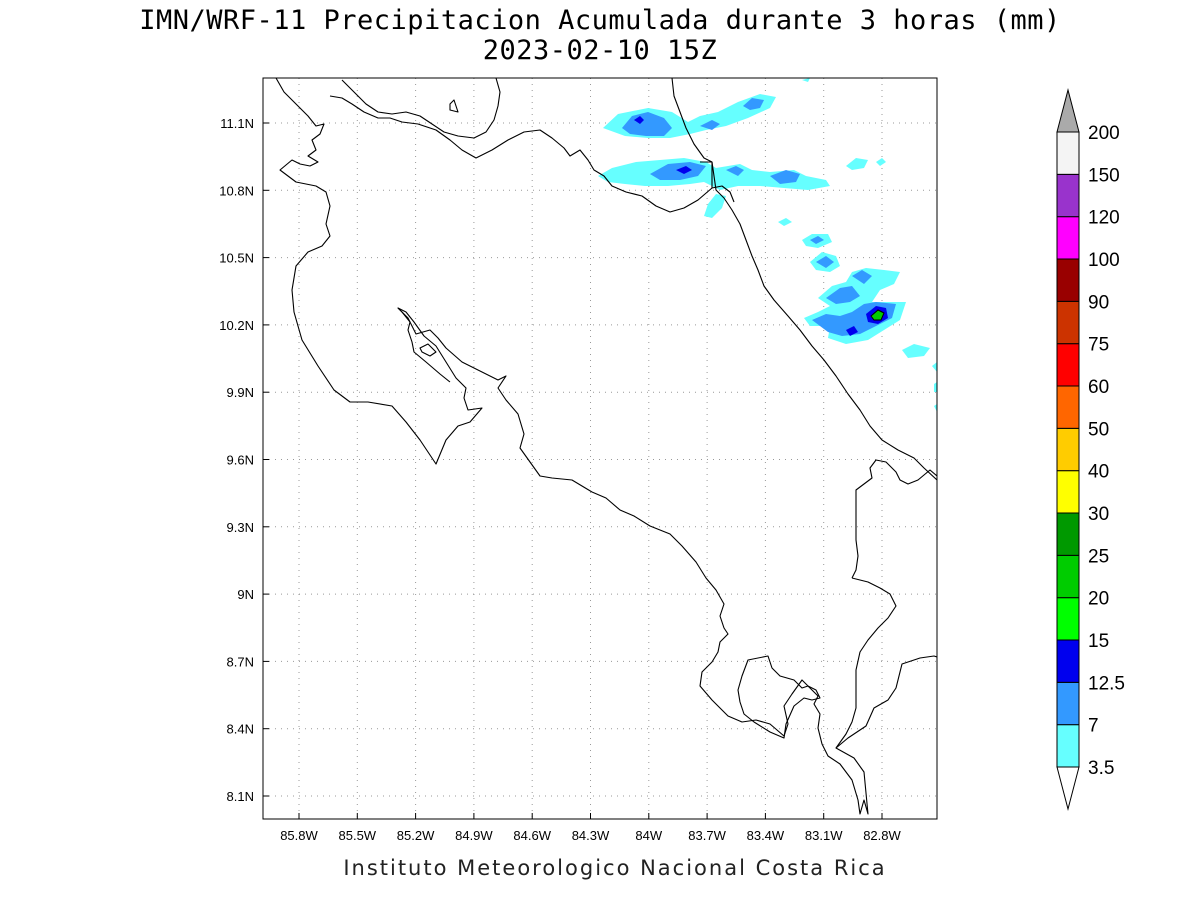 Image resolution: width=1200 pixels, height=900 pixels. Describe the element at coordinates (1093, 726) in the screenshot. I see `colorbar-label: 7` at that location.